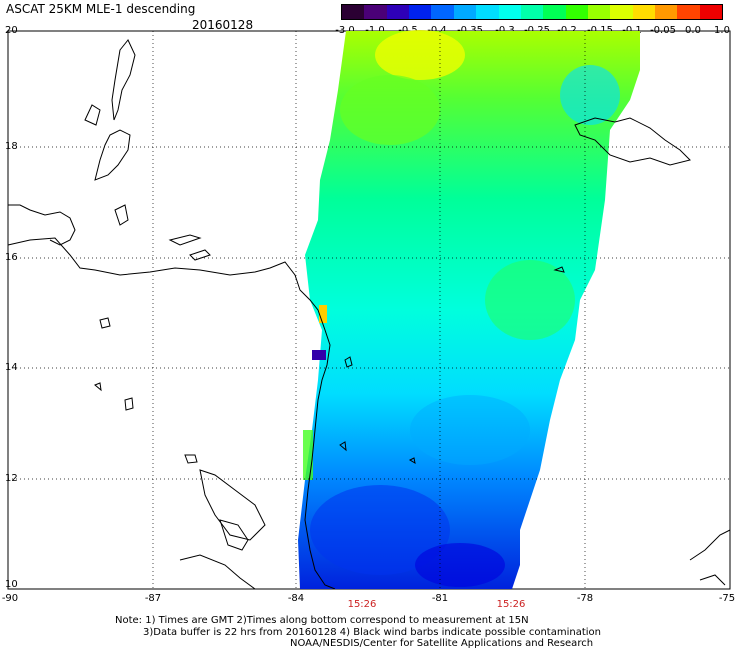 Image resolution: width=740 pixels, height=650 pixels. Describe the element at coordinates (101, 9) in the screenshot. I see `page-title: ASCAT 25KM MLE-1 descending` at that location.